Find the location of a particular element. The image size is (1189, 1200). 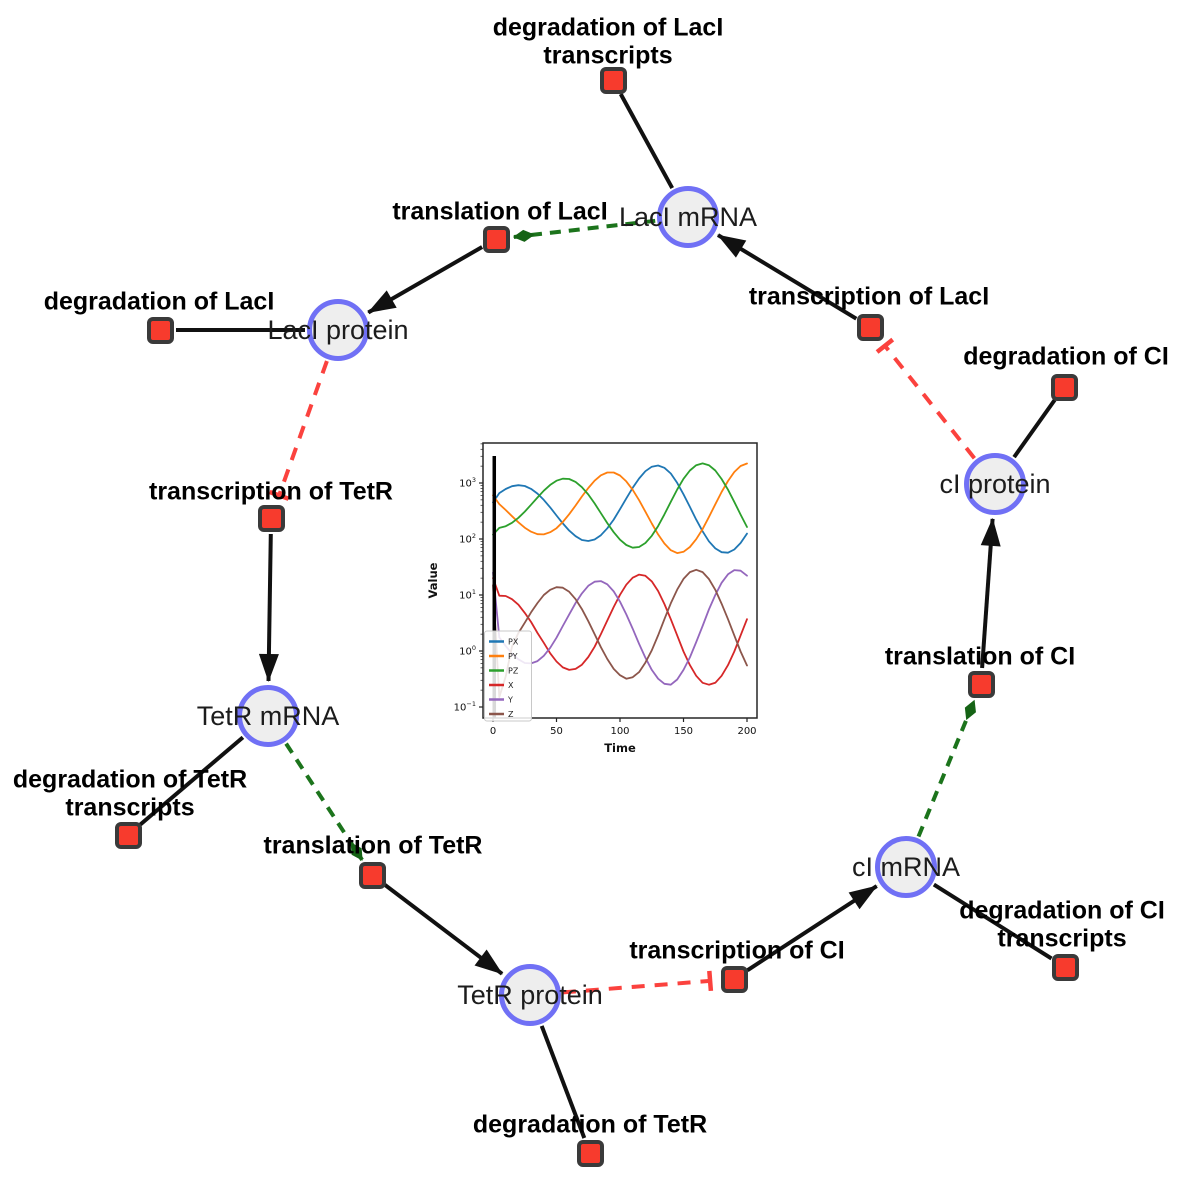

reaction-node-deg-laci-transcripts is located at coordinates (613, 80).